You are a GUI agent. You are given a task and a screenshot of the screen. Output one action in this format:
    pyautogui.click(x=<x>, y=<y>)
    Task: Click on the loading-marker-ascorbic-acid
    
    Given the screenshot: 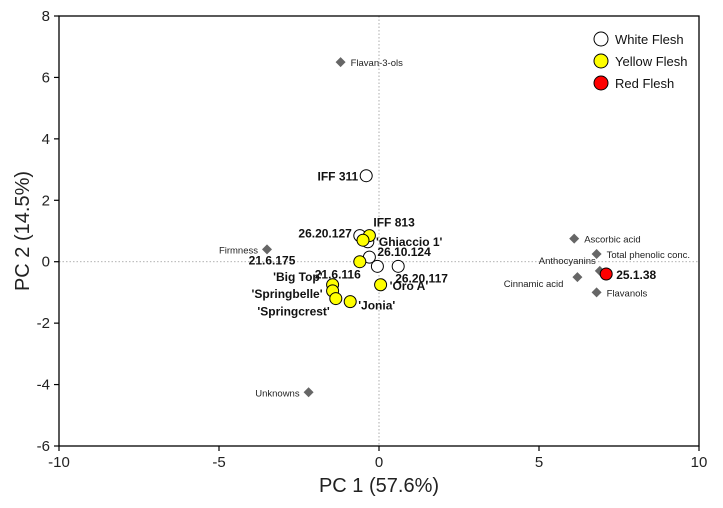 What is the action you would take?
    pyautogui.click(x=574, y=238)
    